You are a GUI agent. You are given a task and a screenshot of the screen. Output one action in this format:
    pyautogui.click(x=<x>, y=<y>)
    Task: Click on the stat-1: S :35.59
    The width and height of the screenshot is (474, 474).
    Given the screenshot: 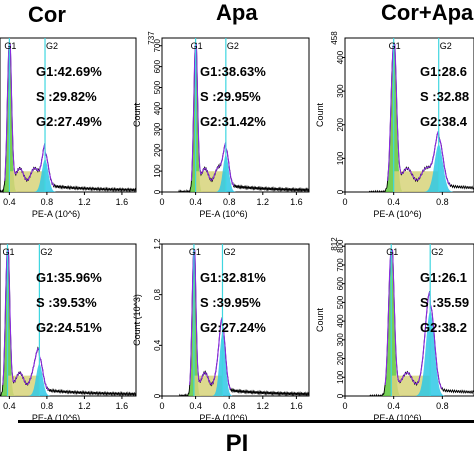 What is the action you would take?
    pyautogui.click(x=444, y=302)
    